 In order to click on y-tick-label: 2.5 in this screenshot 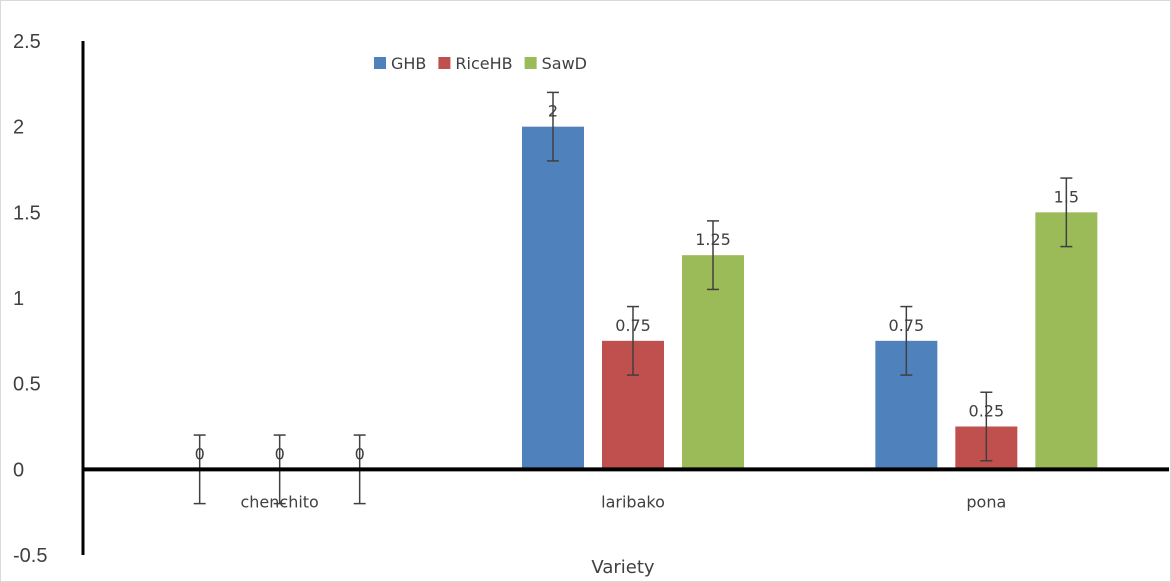, I will do `click(27, 42)`.